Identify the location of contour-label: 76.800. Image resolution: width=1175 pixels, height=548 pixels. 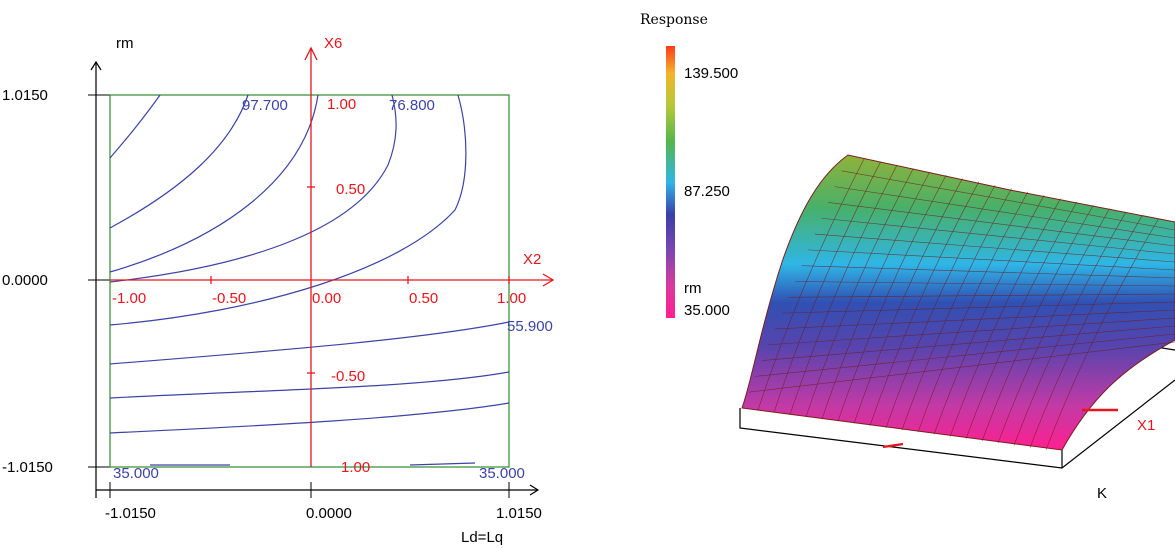
(412, 105).